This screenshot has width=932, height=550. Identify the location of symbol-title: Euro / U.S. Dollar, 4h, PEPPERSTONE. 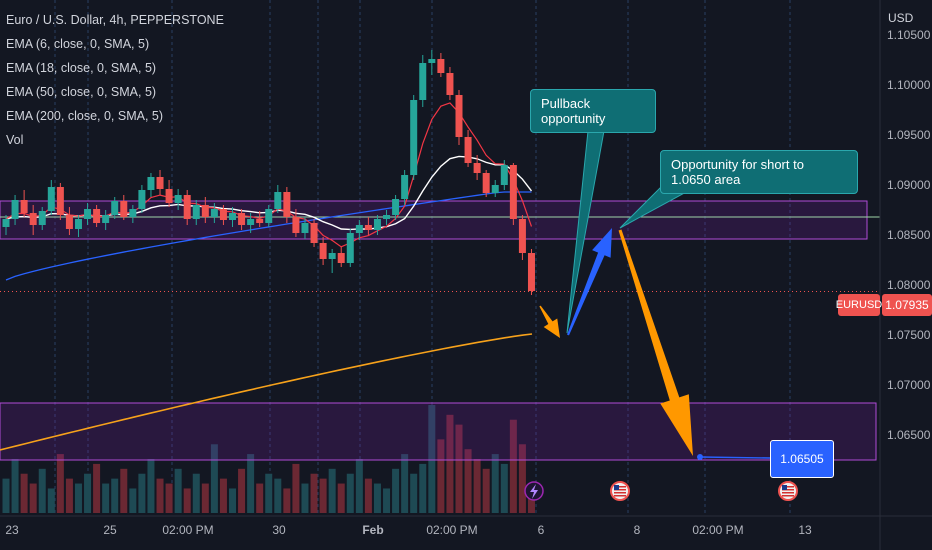
(115, 20).